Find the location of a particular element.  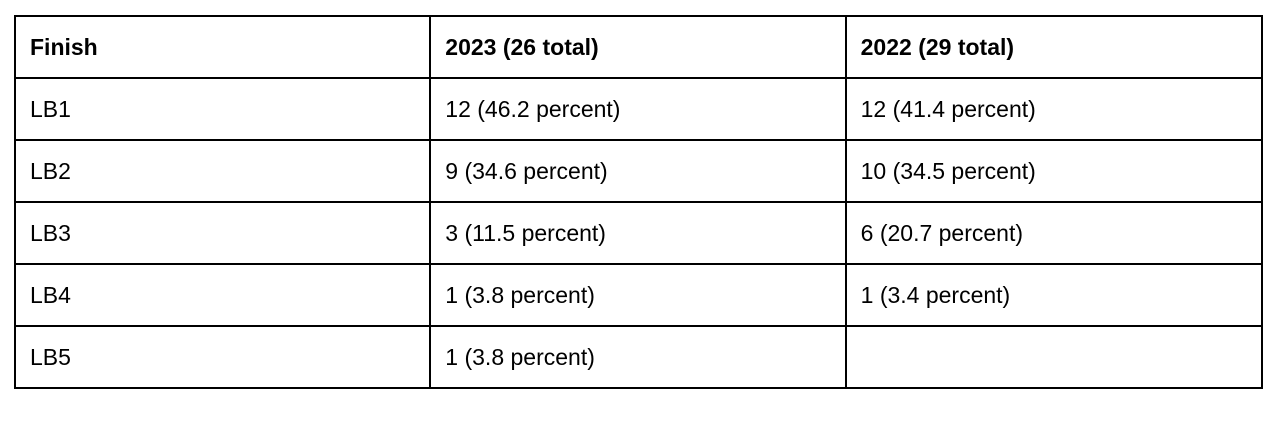

table-row: LB5 1 (3.8 percent) is located at coordinates (638, 357).